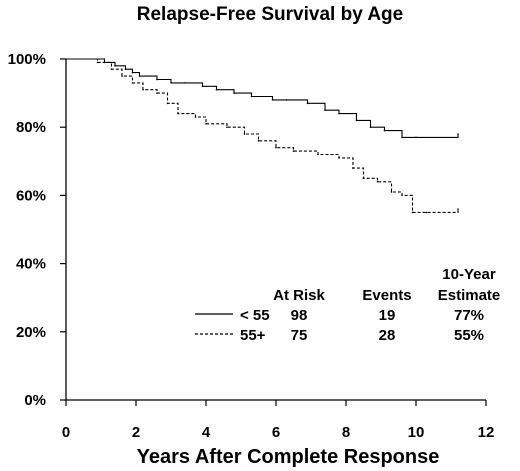 The image size is (520, 471). I want to click on table-header-10-year: 10-Year, so click(469, 274).